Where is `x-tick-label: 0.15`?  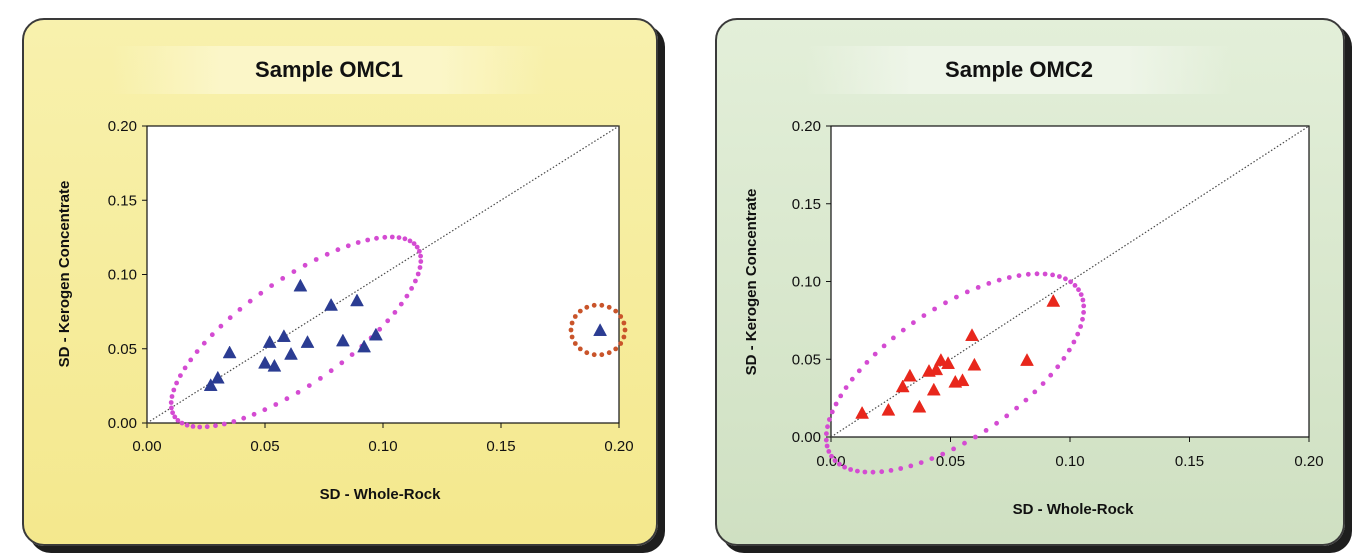
x-tick-label: 0.15 is located at coordinates (1189, 461).